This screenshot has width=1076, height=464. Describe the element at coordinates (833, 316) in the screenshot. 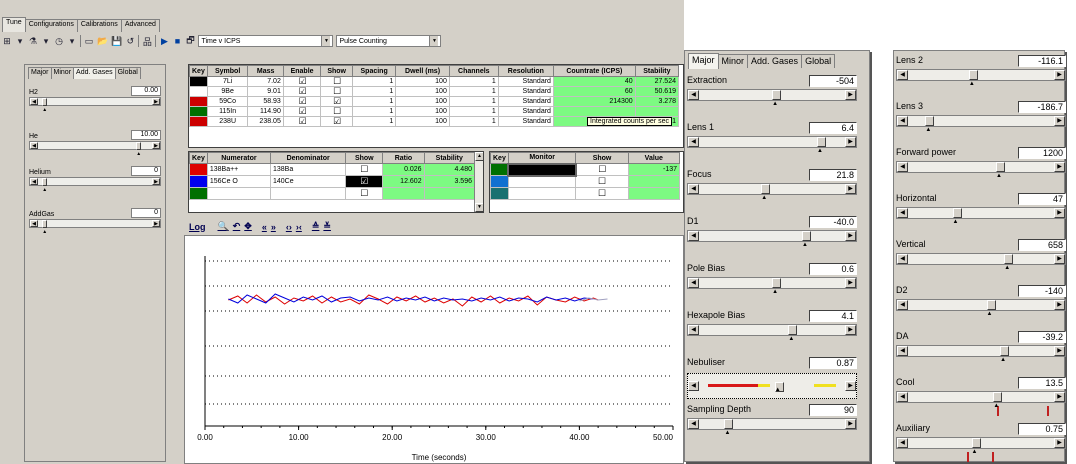

I see `param-value-field: 4.1` at that location.